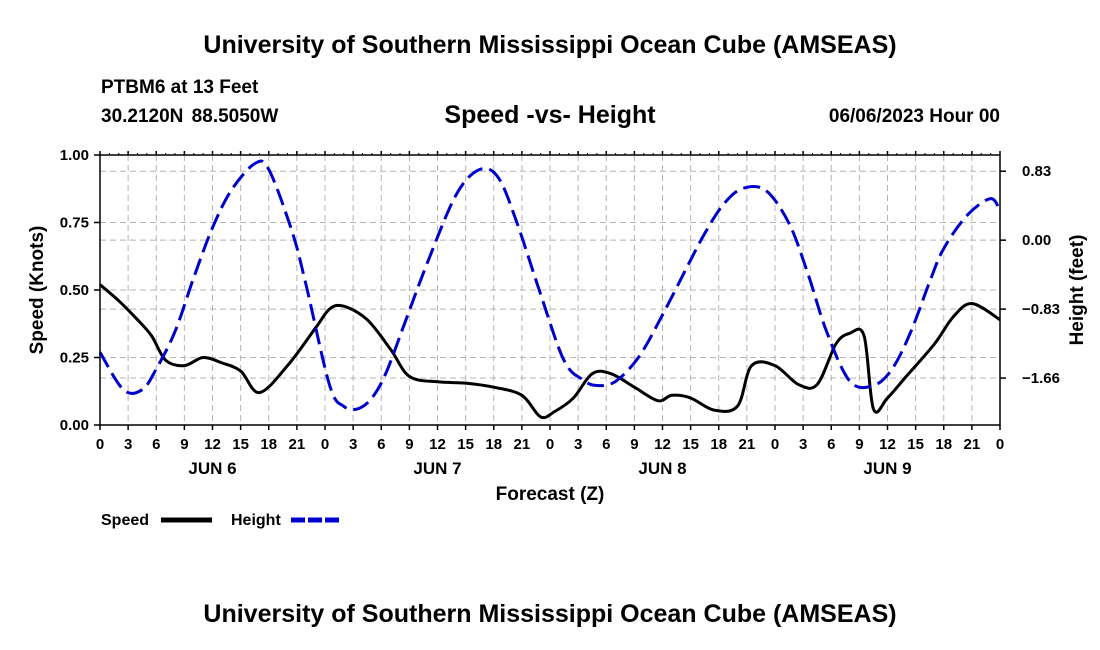 Image resolution: width=1100 pixels, height=650 pixels. Describe the element at coordinates (37, 290) in the screenshot. I see `y-axis-title: Speed (Knots)` at that location.